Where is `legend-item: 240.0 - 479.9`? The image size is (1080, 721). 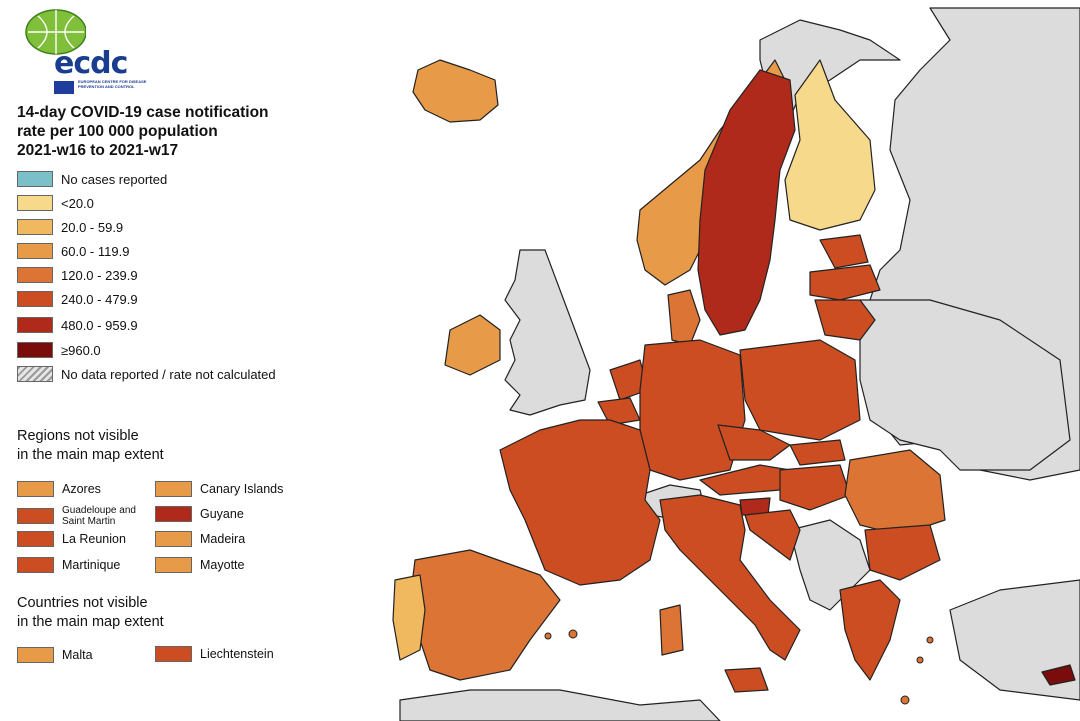 legend-item: 240.0 - 479.9 is located at coordinates (77, 299).